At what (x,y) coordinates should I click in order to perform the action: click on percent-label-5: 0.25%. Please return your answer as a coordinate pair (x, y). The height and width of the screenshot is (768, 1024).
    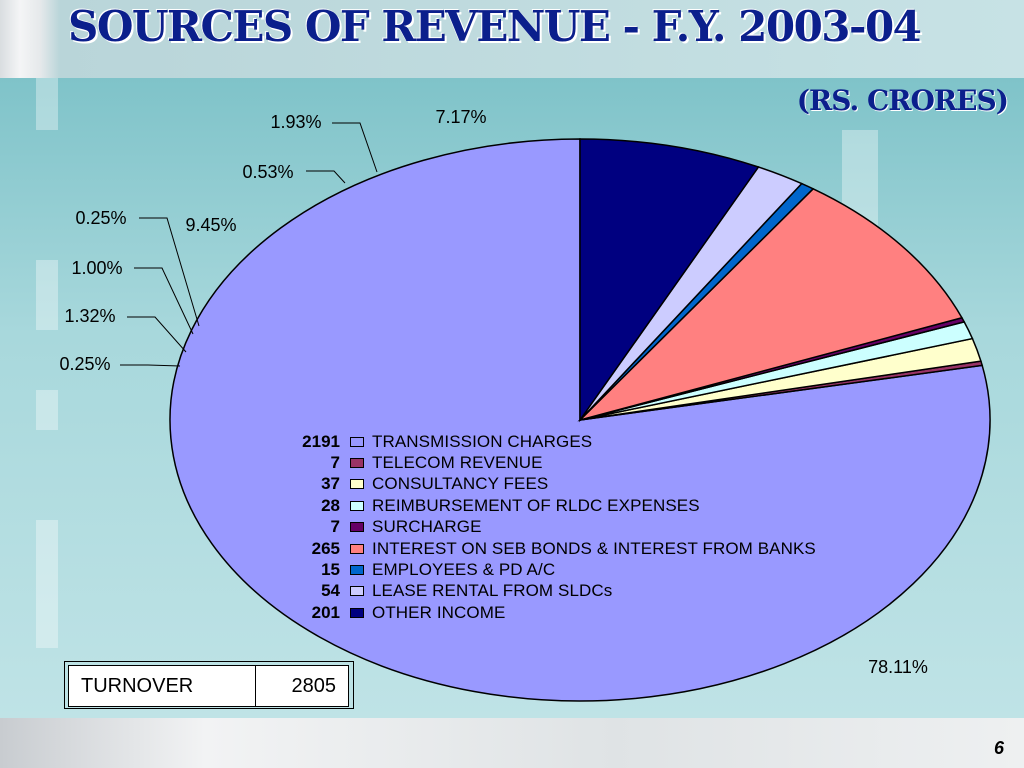
    Looking at the image, I should click on (100, 218).